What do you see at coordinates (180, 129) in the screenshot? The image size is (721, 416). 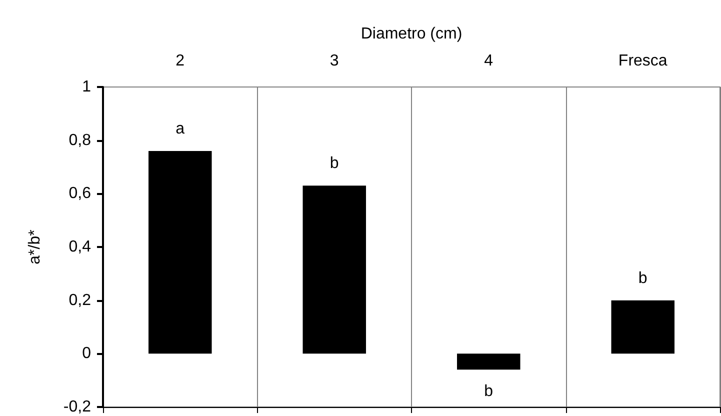 I see `annotation: a` at bounding box center [180, 129].